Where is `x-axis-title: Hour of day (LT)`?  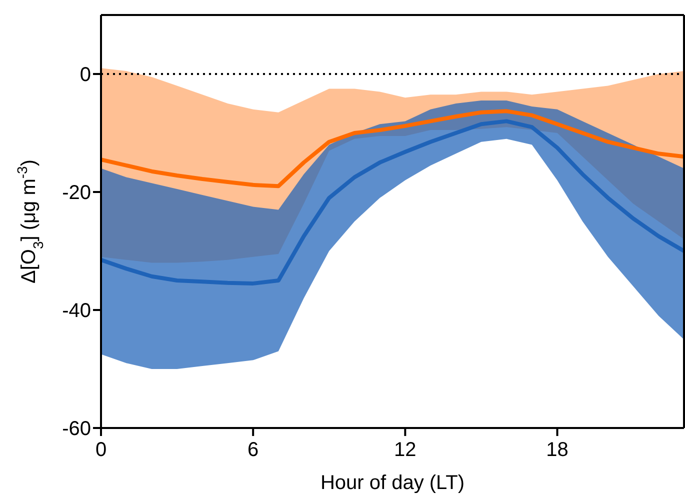 x-axis-title: Hour of day (LT) is located at coordinates (392, 483).